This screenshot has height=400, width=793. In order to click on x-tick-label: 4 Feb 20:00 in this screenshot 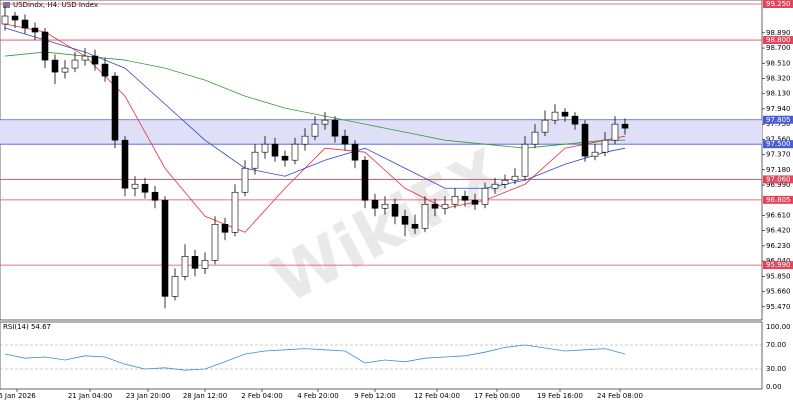, I will do `click(317, 396)`.